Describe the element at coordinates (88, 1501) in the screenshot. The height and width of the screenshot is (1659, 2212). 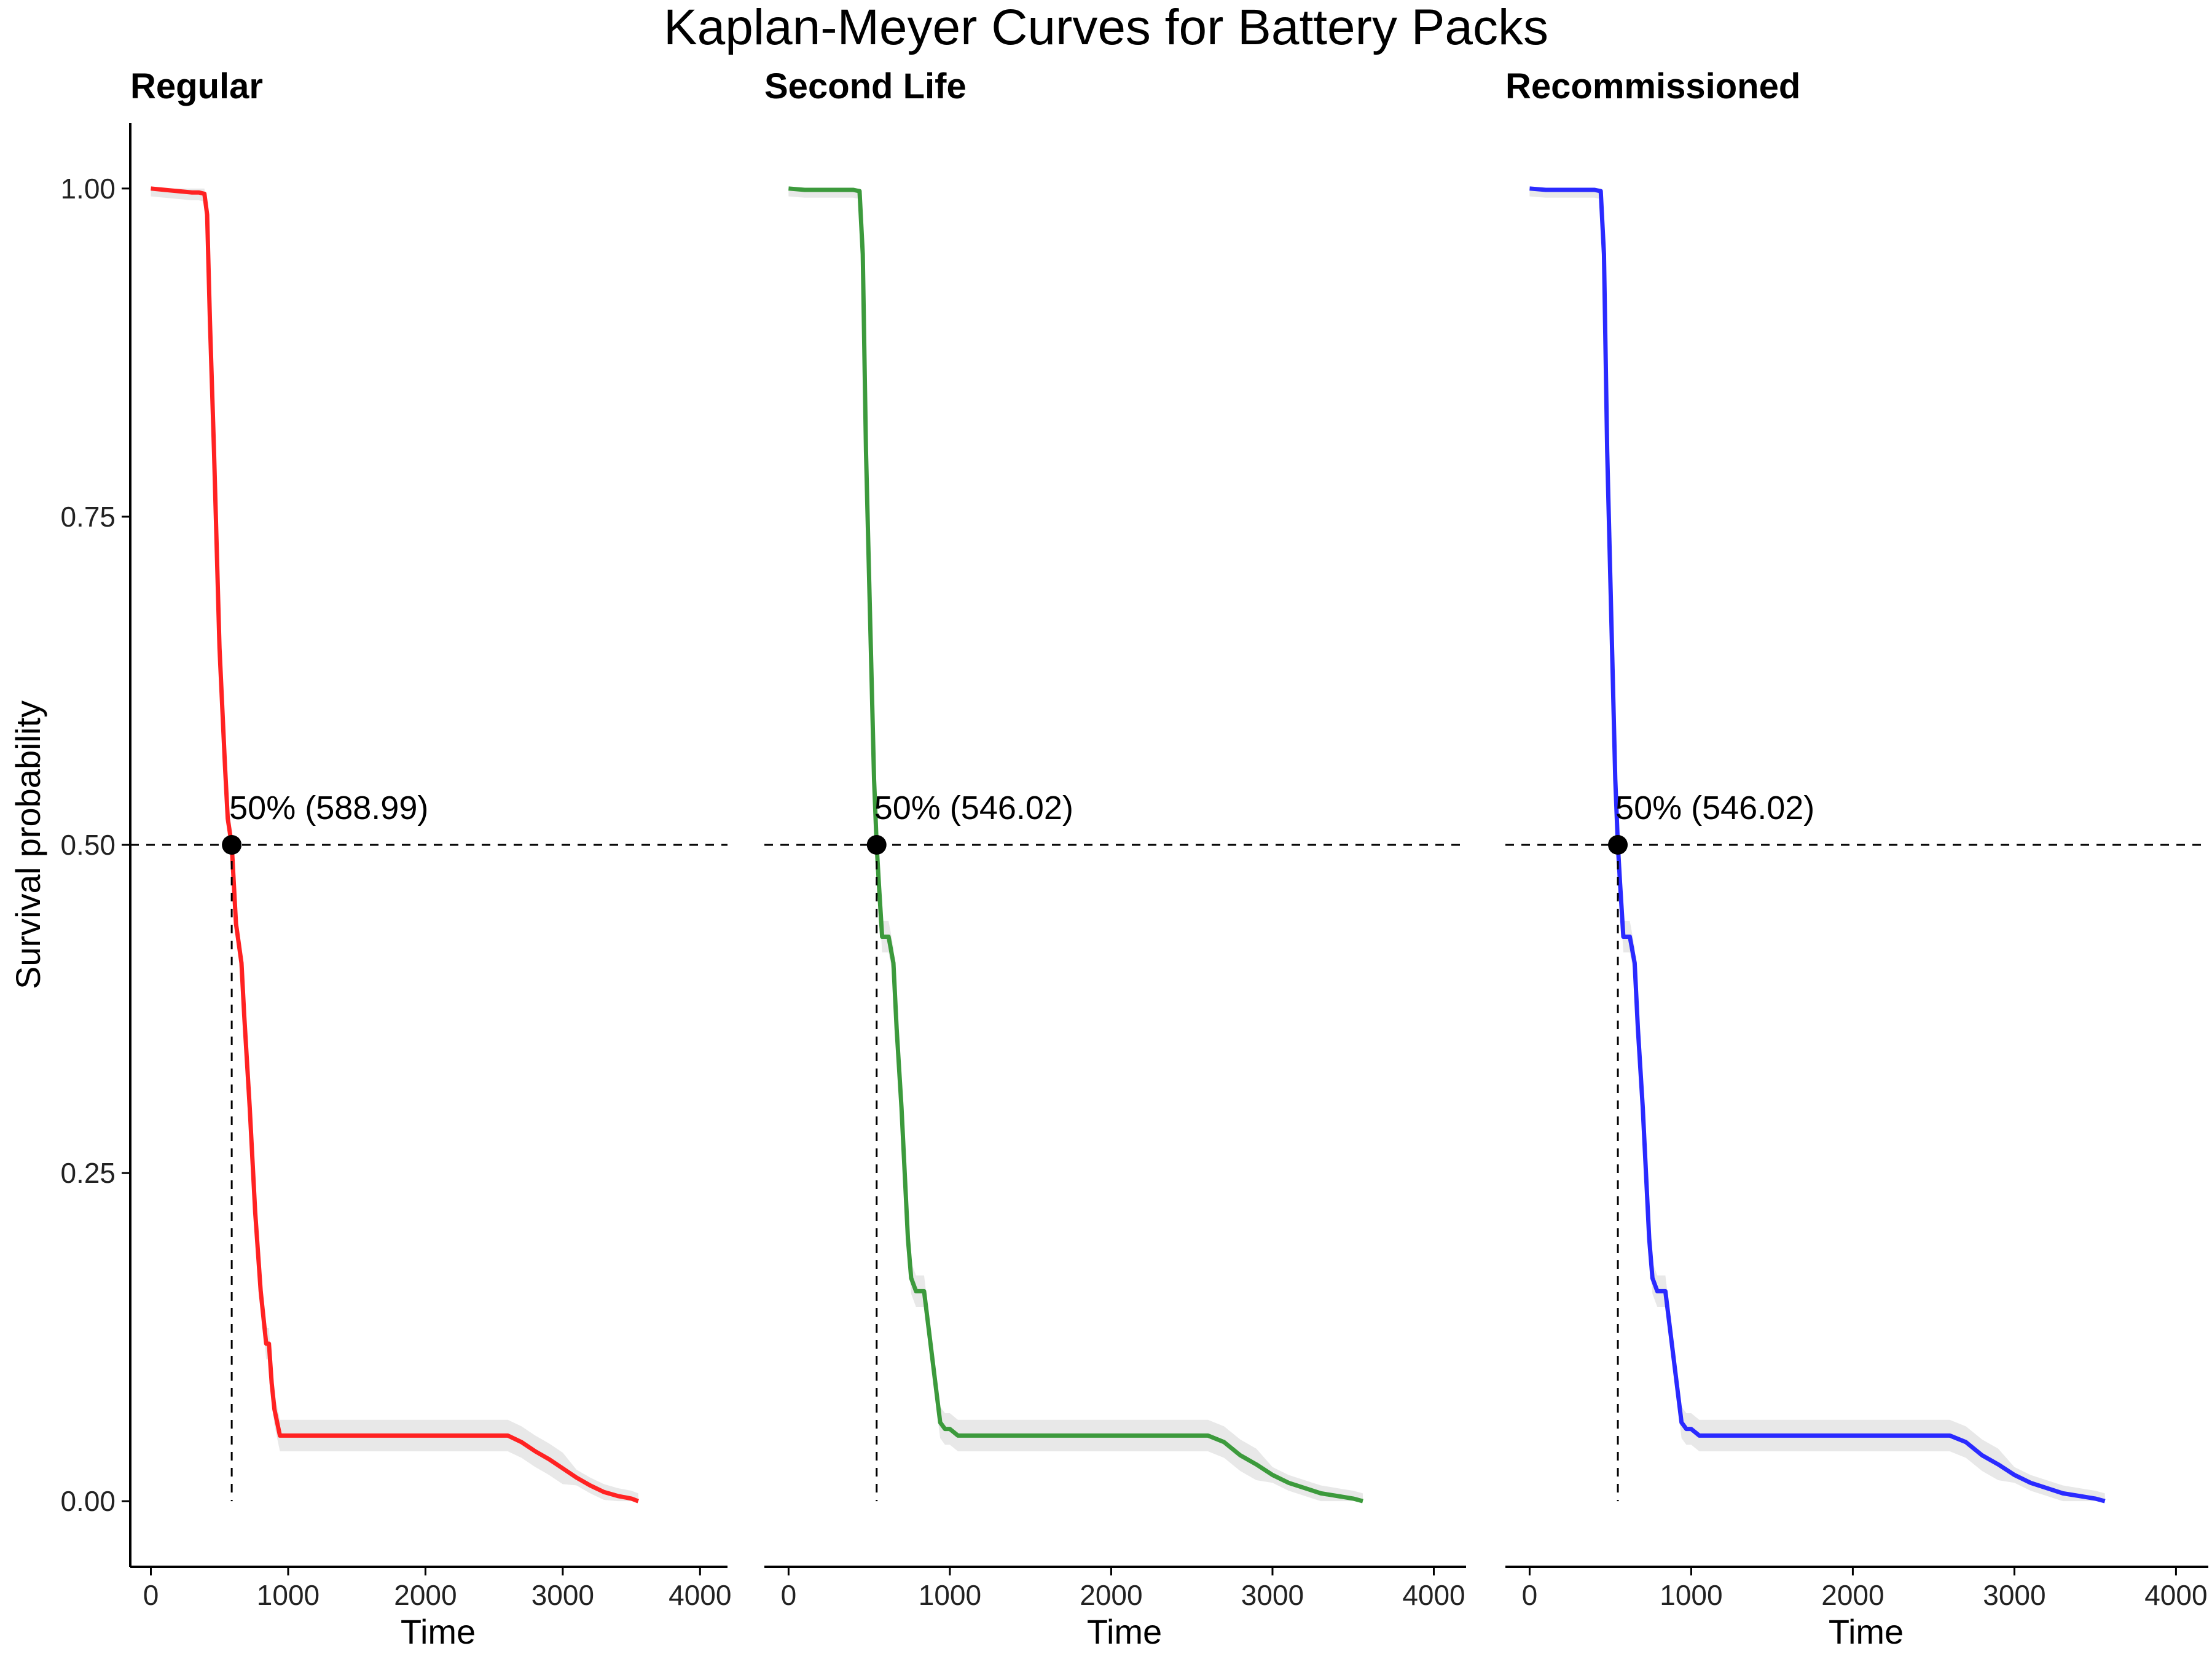
I see `y-tick-label: 0.00` at that location.